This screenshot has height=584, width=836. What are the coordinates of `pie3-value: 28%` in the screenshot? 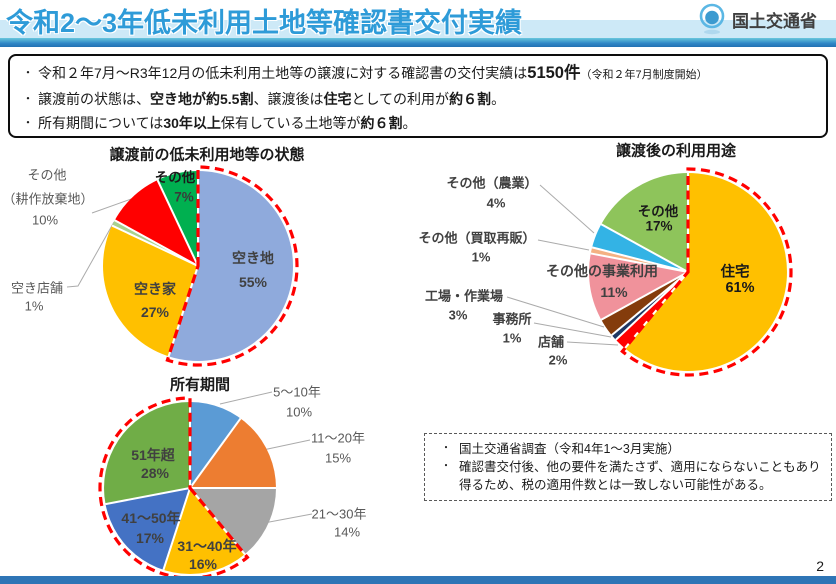 It's located at (155, 473).